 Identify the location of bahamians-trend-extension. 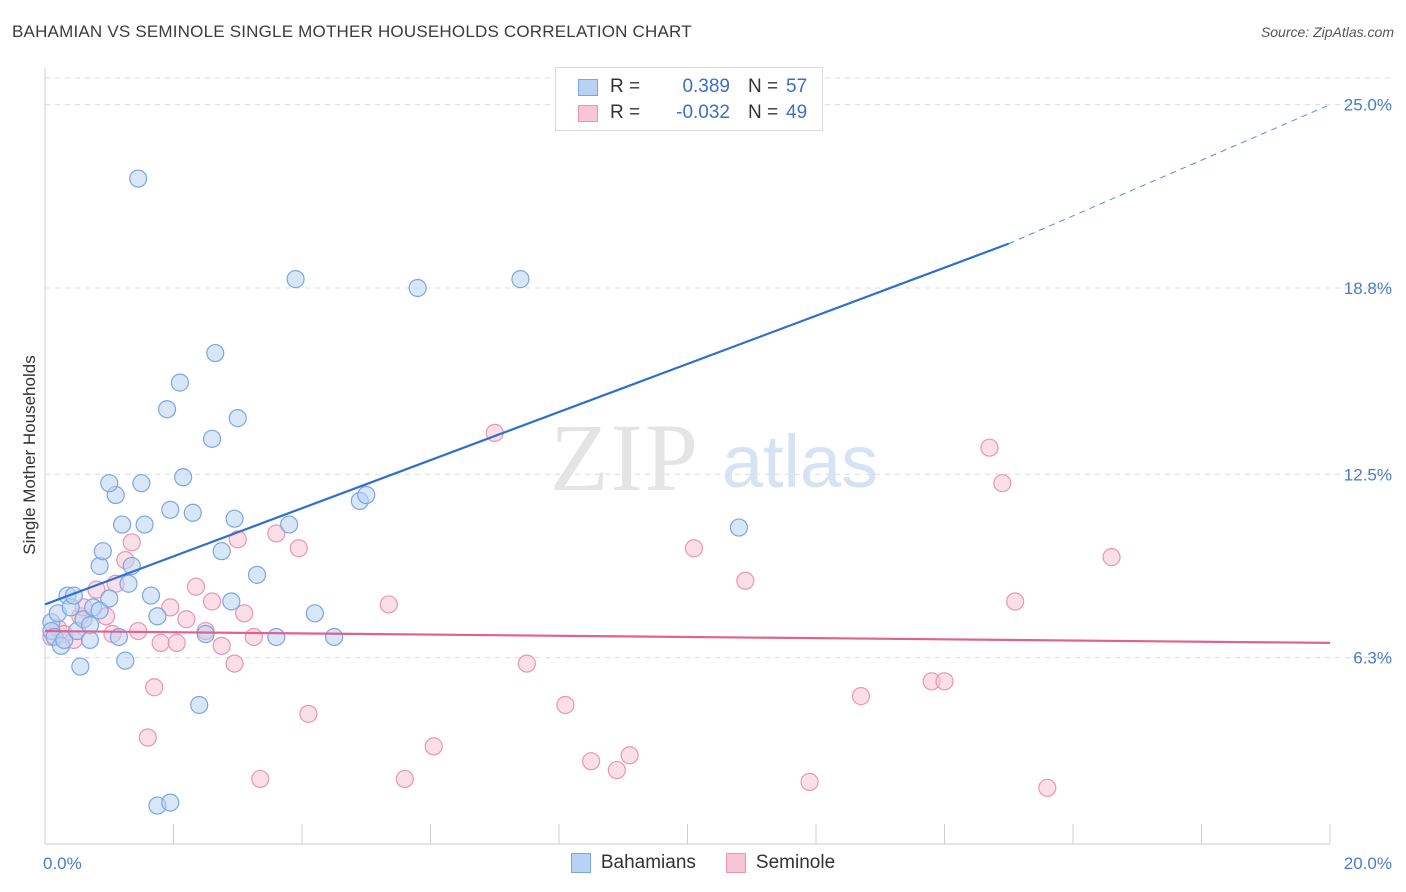
(1169, 174).